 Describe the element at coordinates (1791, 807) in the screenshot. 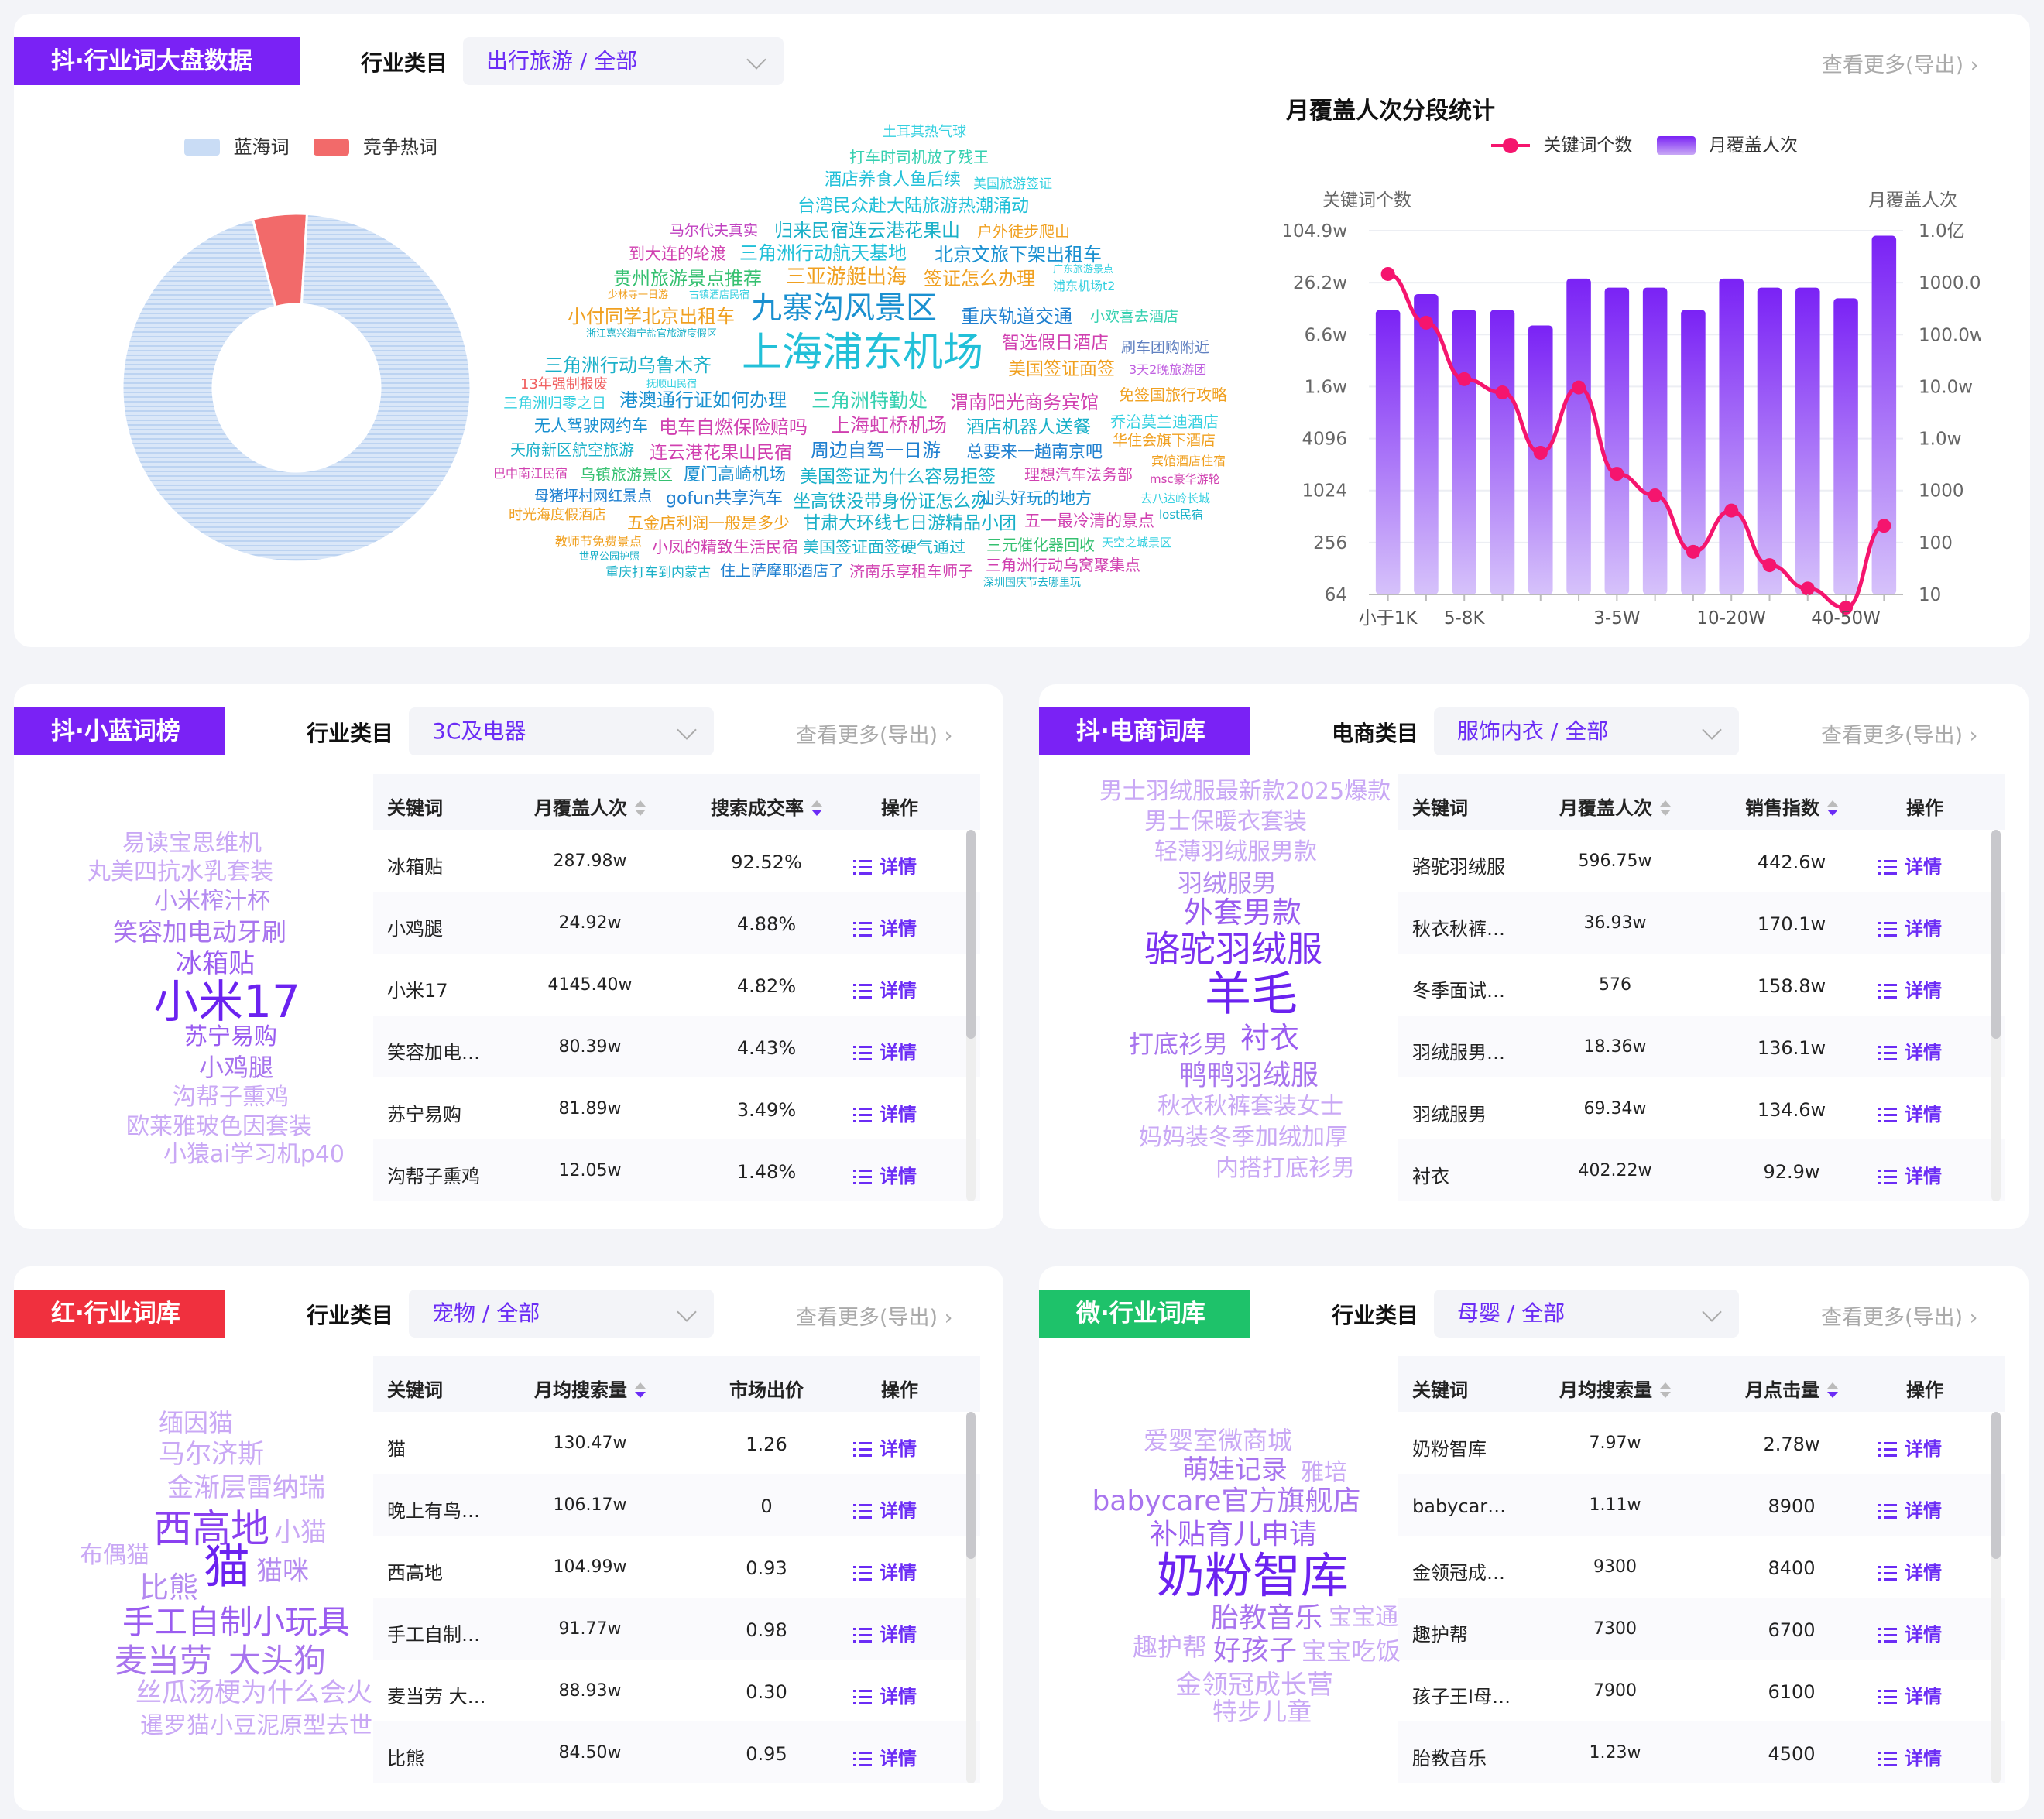

I see `column-header: 销售指数` at that location.